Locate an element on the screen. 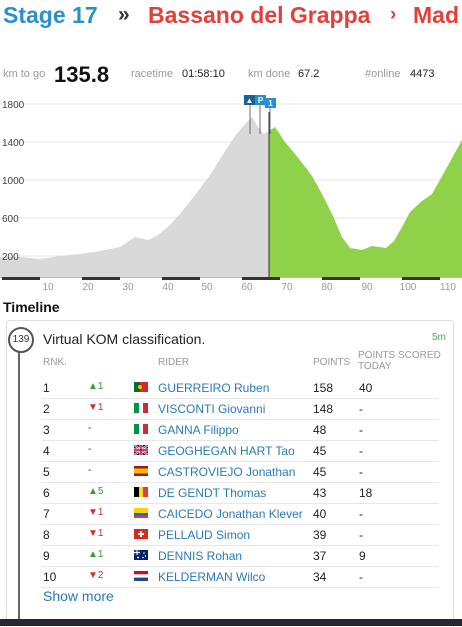  stage-header: Stage 17 » Bassano del Grappa › Mad is located at coordinates (231, 15).